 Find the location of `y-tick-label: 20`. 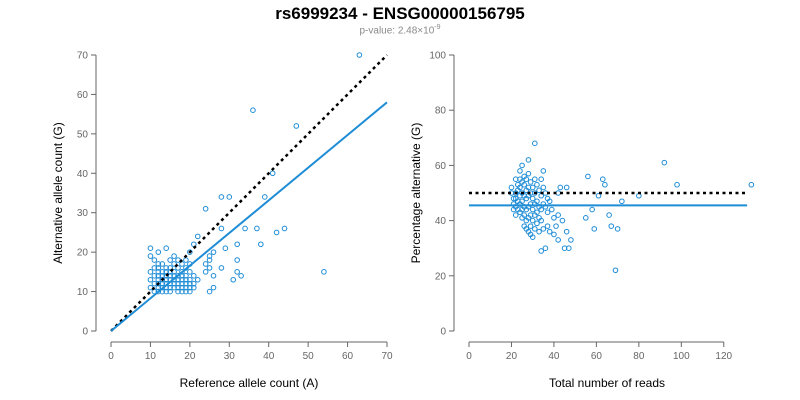

y-tick-label: 20 is located at coordinates (83, 253).